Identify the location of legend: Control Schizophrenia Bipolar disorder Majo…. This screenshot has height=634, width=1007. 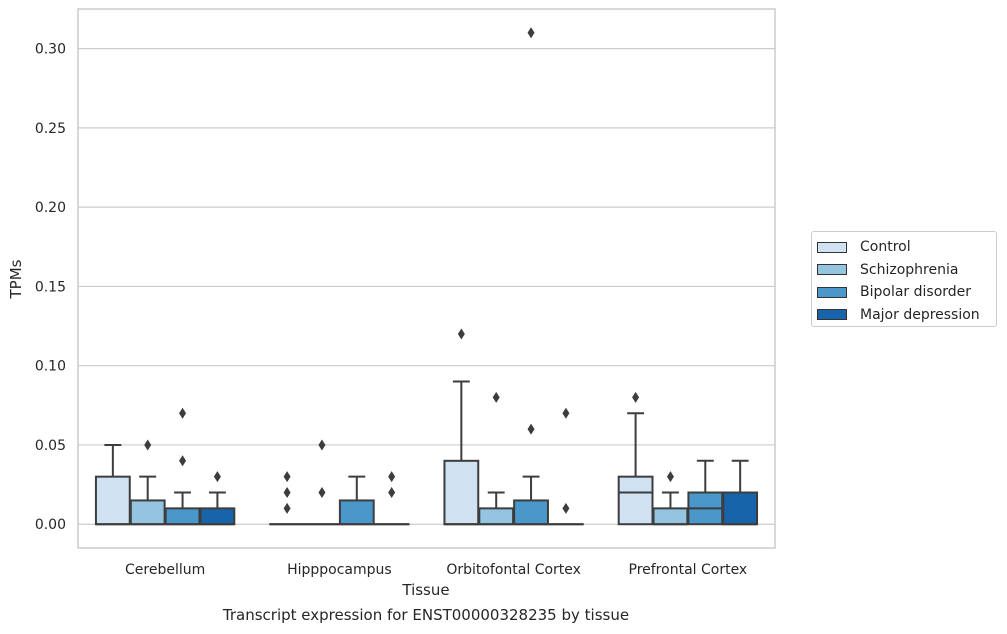
(904, 279).